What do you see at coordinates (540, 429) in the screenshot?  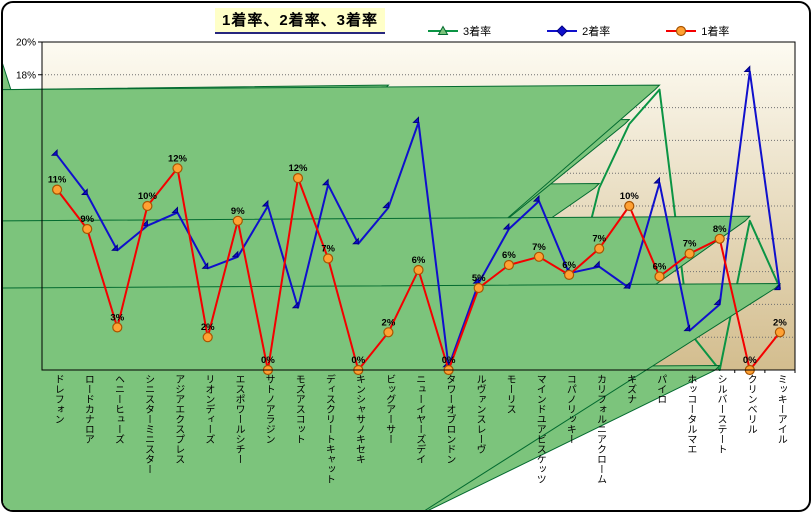 I see `x-axis-label: マインドユアビスケッツ` at bounding box center [540, 429].